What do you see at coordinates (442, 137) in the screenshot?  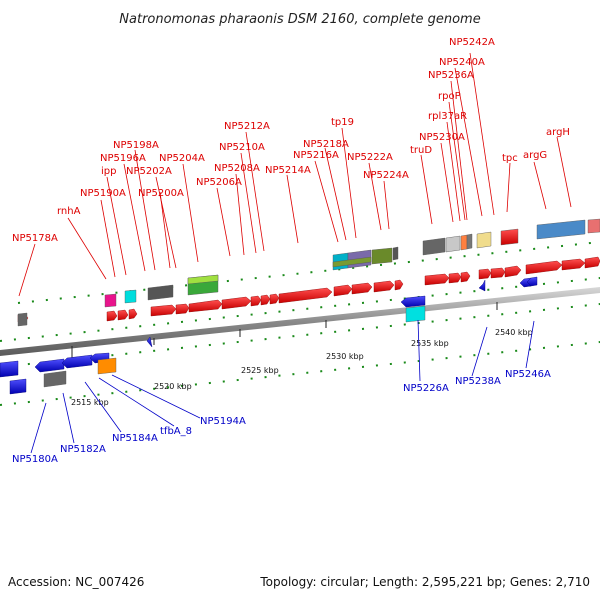 I see `gene-label: NP5230A` at bounding box center [442, 137].